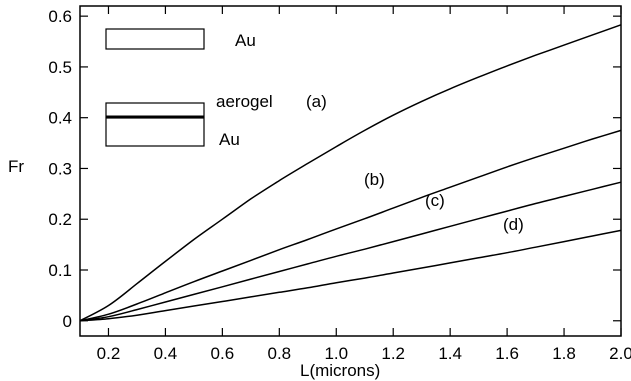 The image size is (631, 381). Describe the element at coordinates (316, 101) in the screenshot. I see `curve-label-a: (a)` at that location.